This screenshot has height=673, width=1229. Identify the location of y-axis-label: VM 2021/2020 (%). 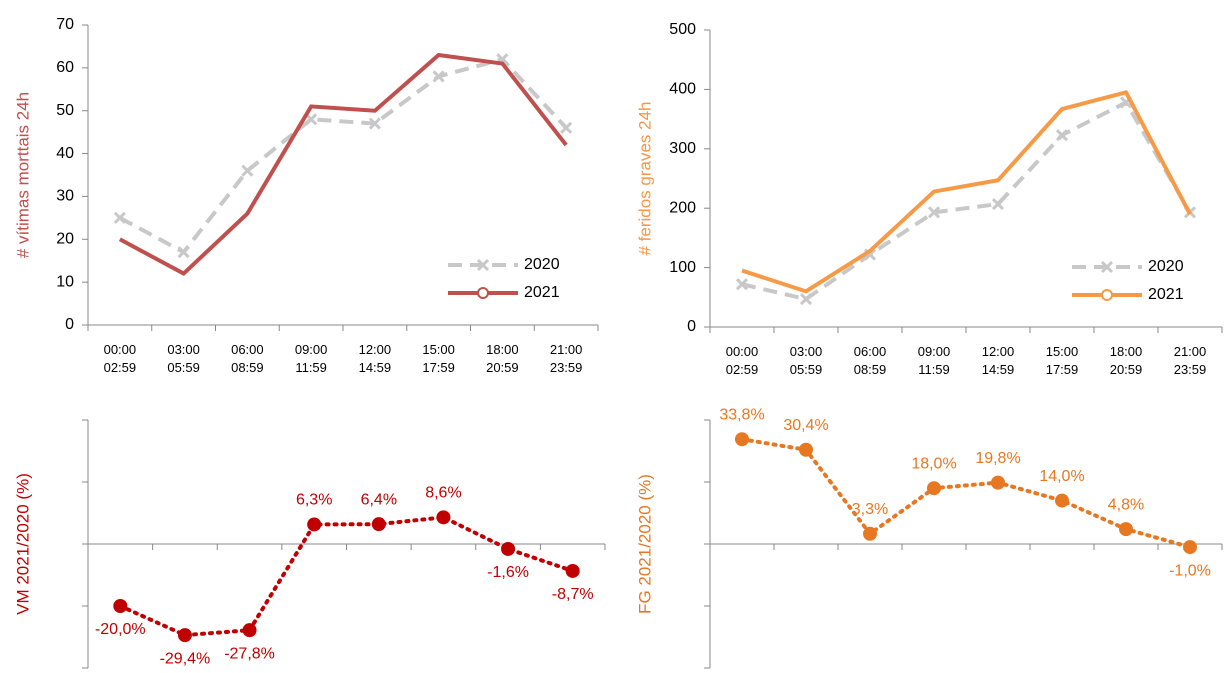
(22, 544).